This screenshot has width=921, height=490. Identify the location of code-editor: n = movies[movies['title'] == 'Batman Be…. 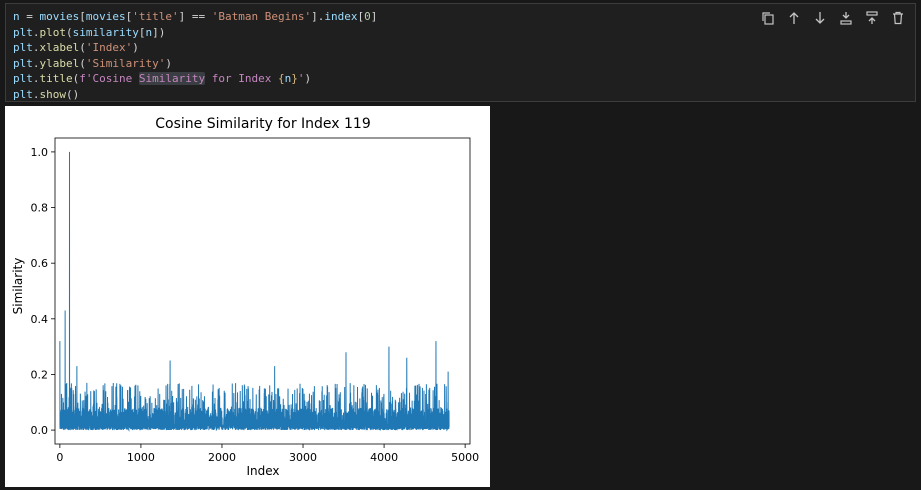
(195, 55).